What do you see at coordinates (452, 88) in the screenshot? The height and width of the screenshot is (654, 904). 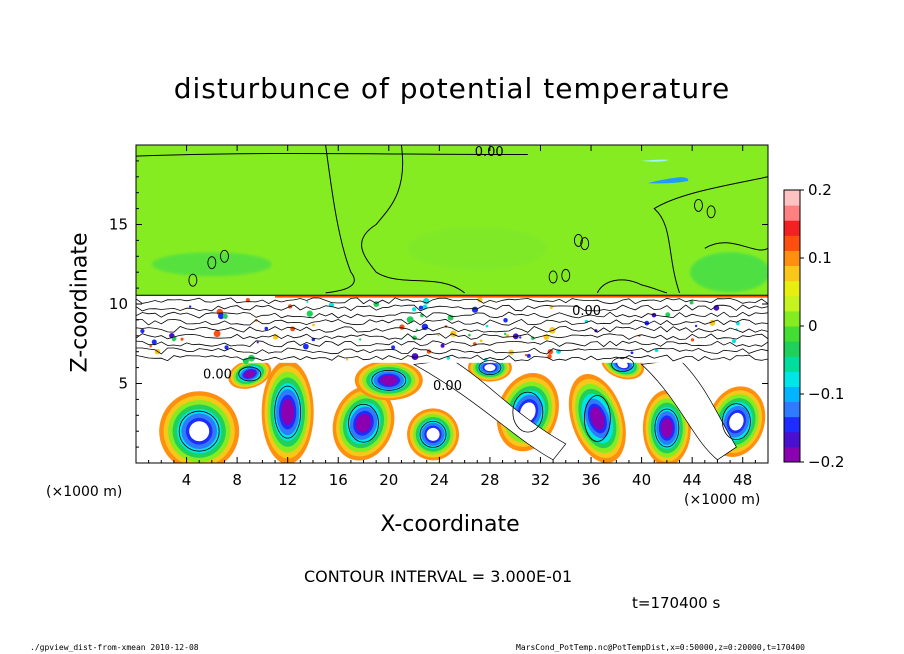 I see `chart-title: disturbunce of potential temperature` at bounding box center [452, 88].